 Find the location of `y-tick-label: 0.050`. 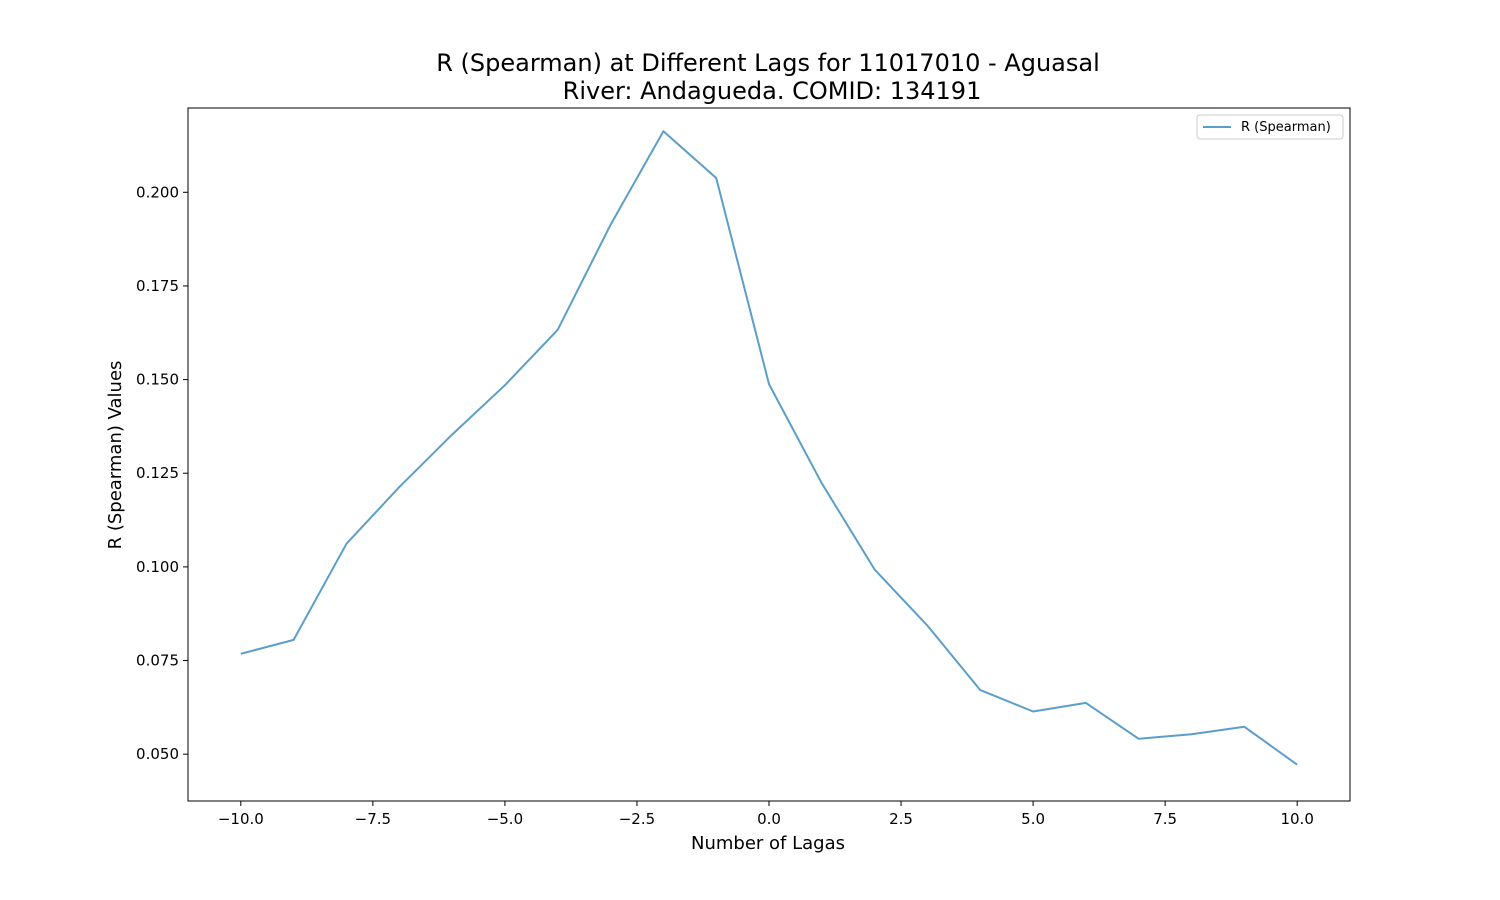

y-tick-label: 0.050 is located at coordinates (157, 754).